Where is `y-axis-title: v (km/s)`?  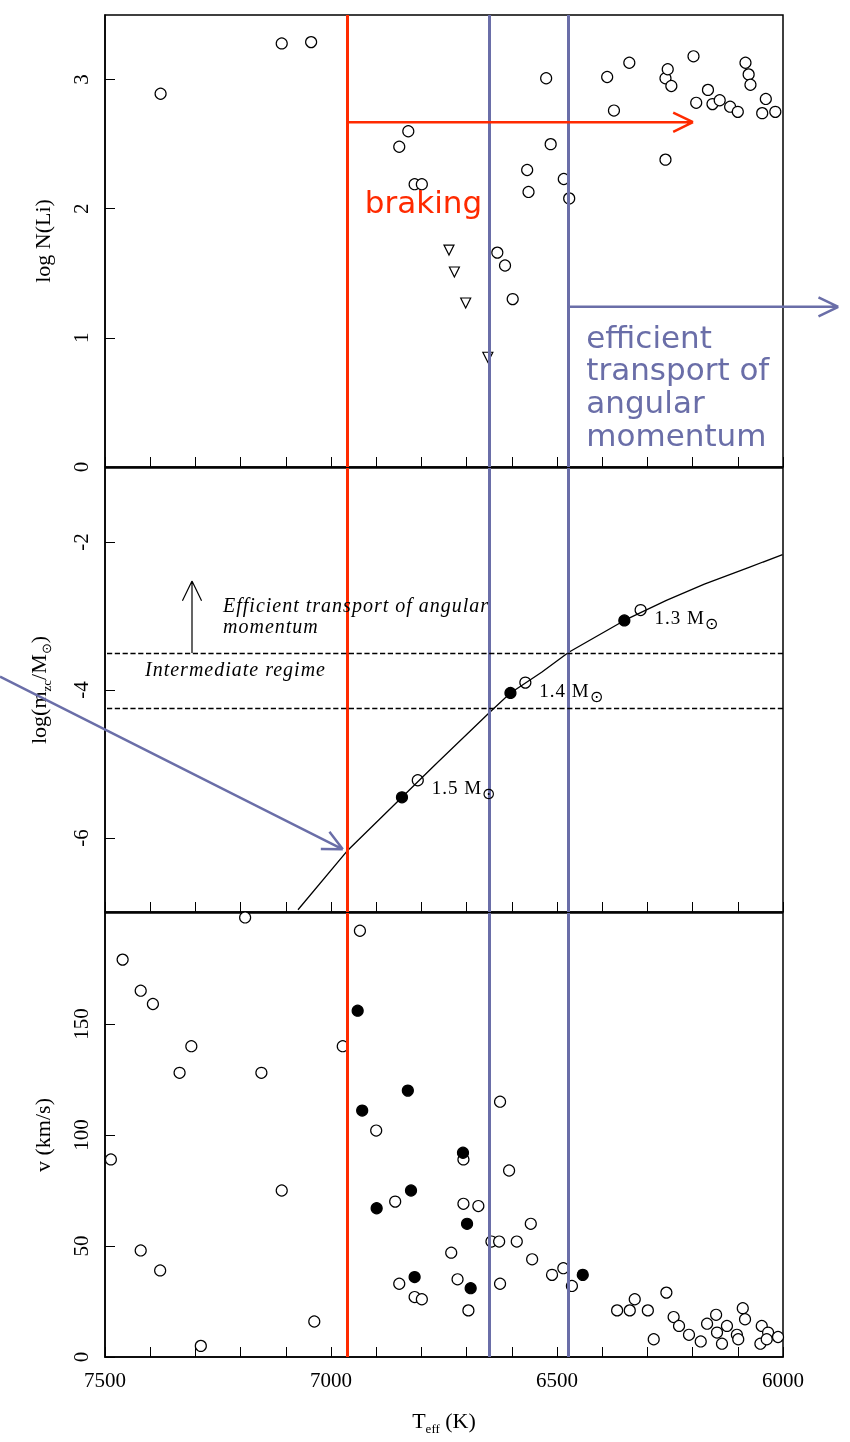
y-axis-title: v (km/s) is located at coordinates (42, 1135).